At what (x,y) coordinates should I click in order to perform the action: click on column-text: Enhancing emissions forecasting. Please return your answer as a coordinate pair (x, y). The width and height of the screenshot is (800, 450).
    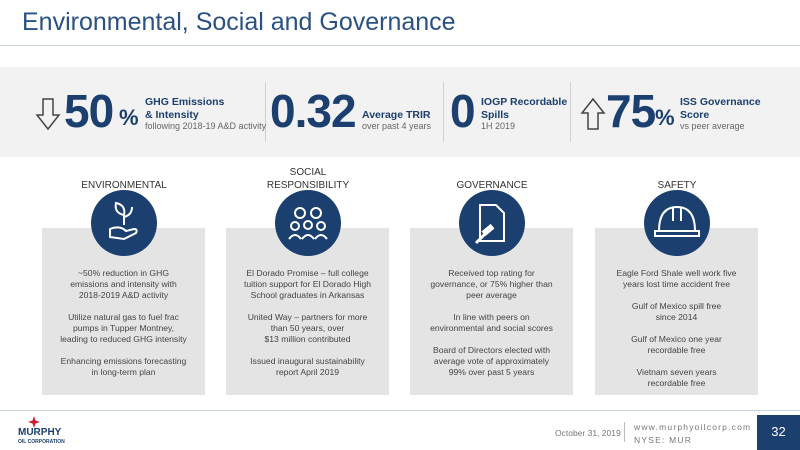
    Looking at the image, I should click on (123, 361).